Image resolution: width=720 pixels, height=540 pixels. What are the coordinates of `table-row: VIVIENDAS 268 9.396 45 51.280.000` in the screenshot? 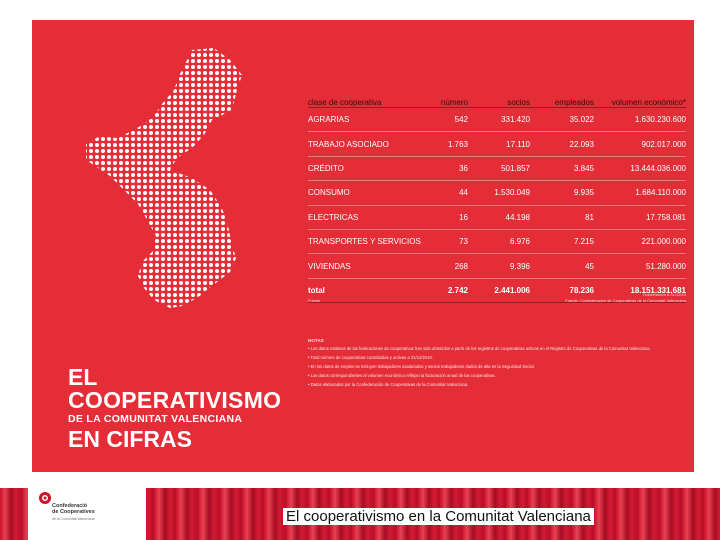 It's located at (497, 266).